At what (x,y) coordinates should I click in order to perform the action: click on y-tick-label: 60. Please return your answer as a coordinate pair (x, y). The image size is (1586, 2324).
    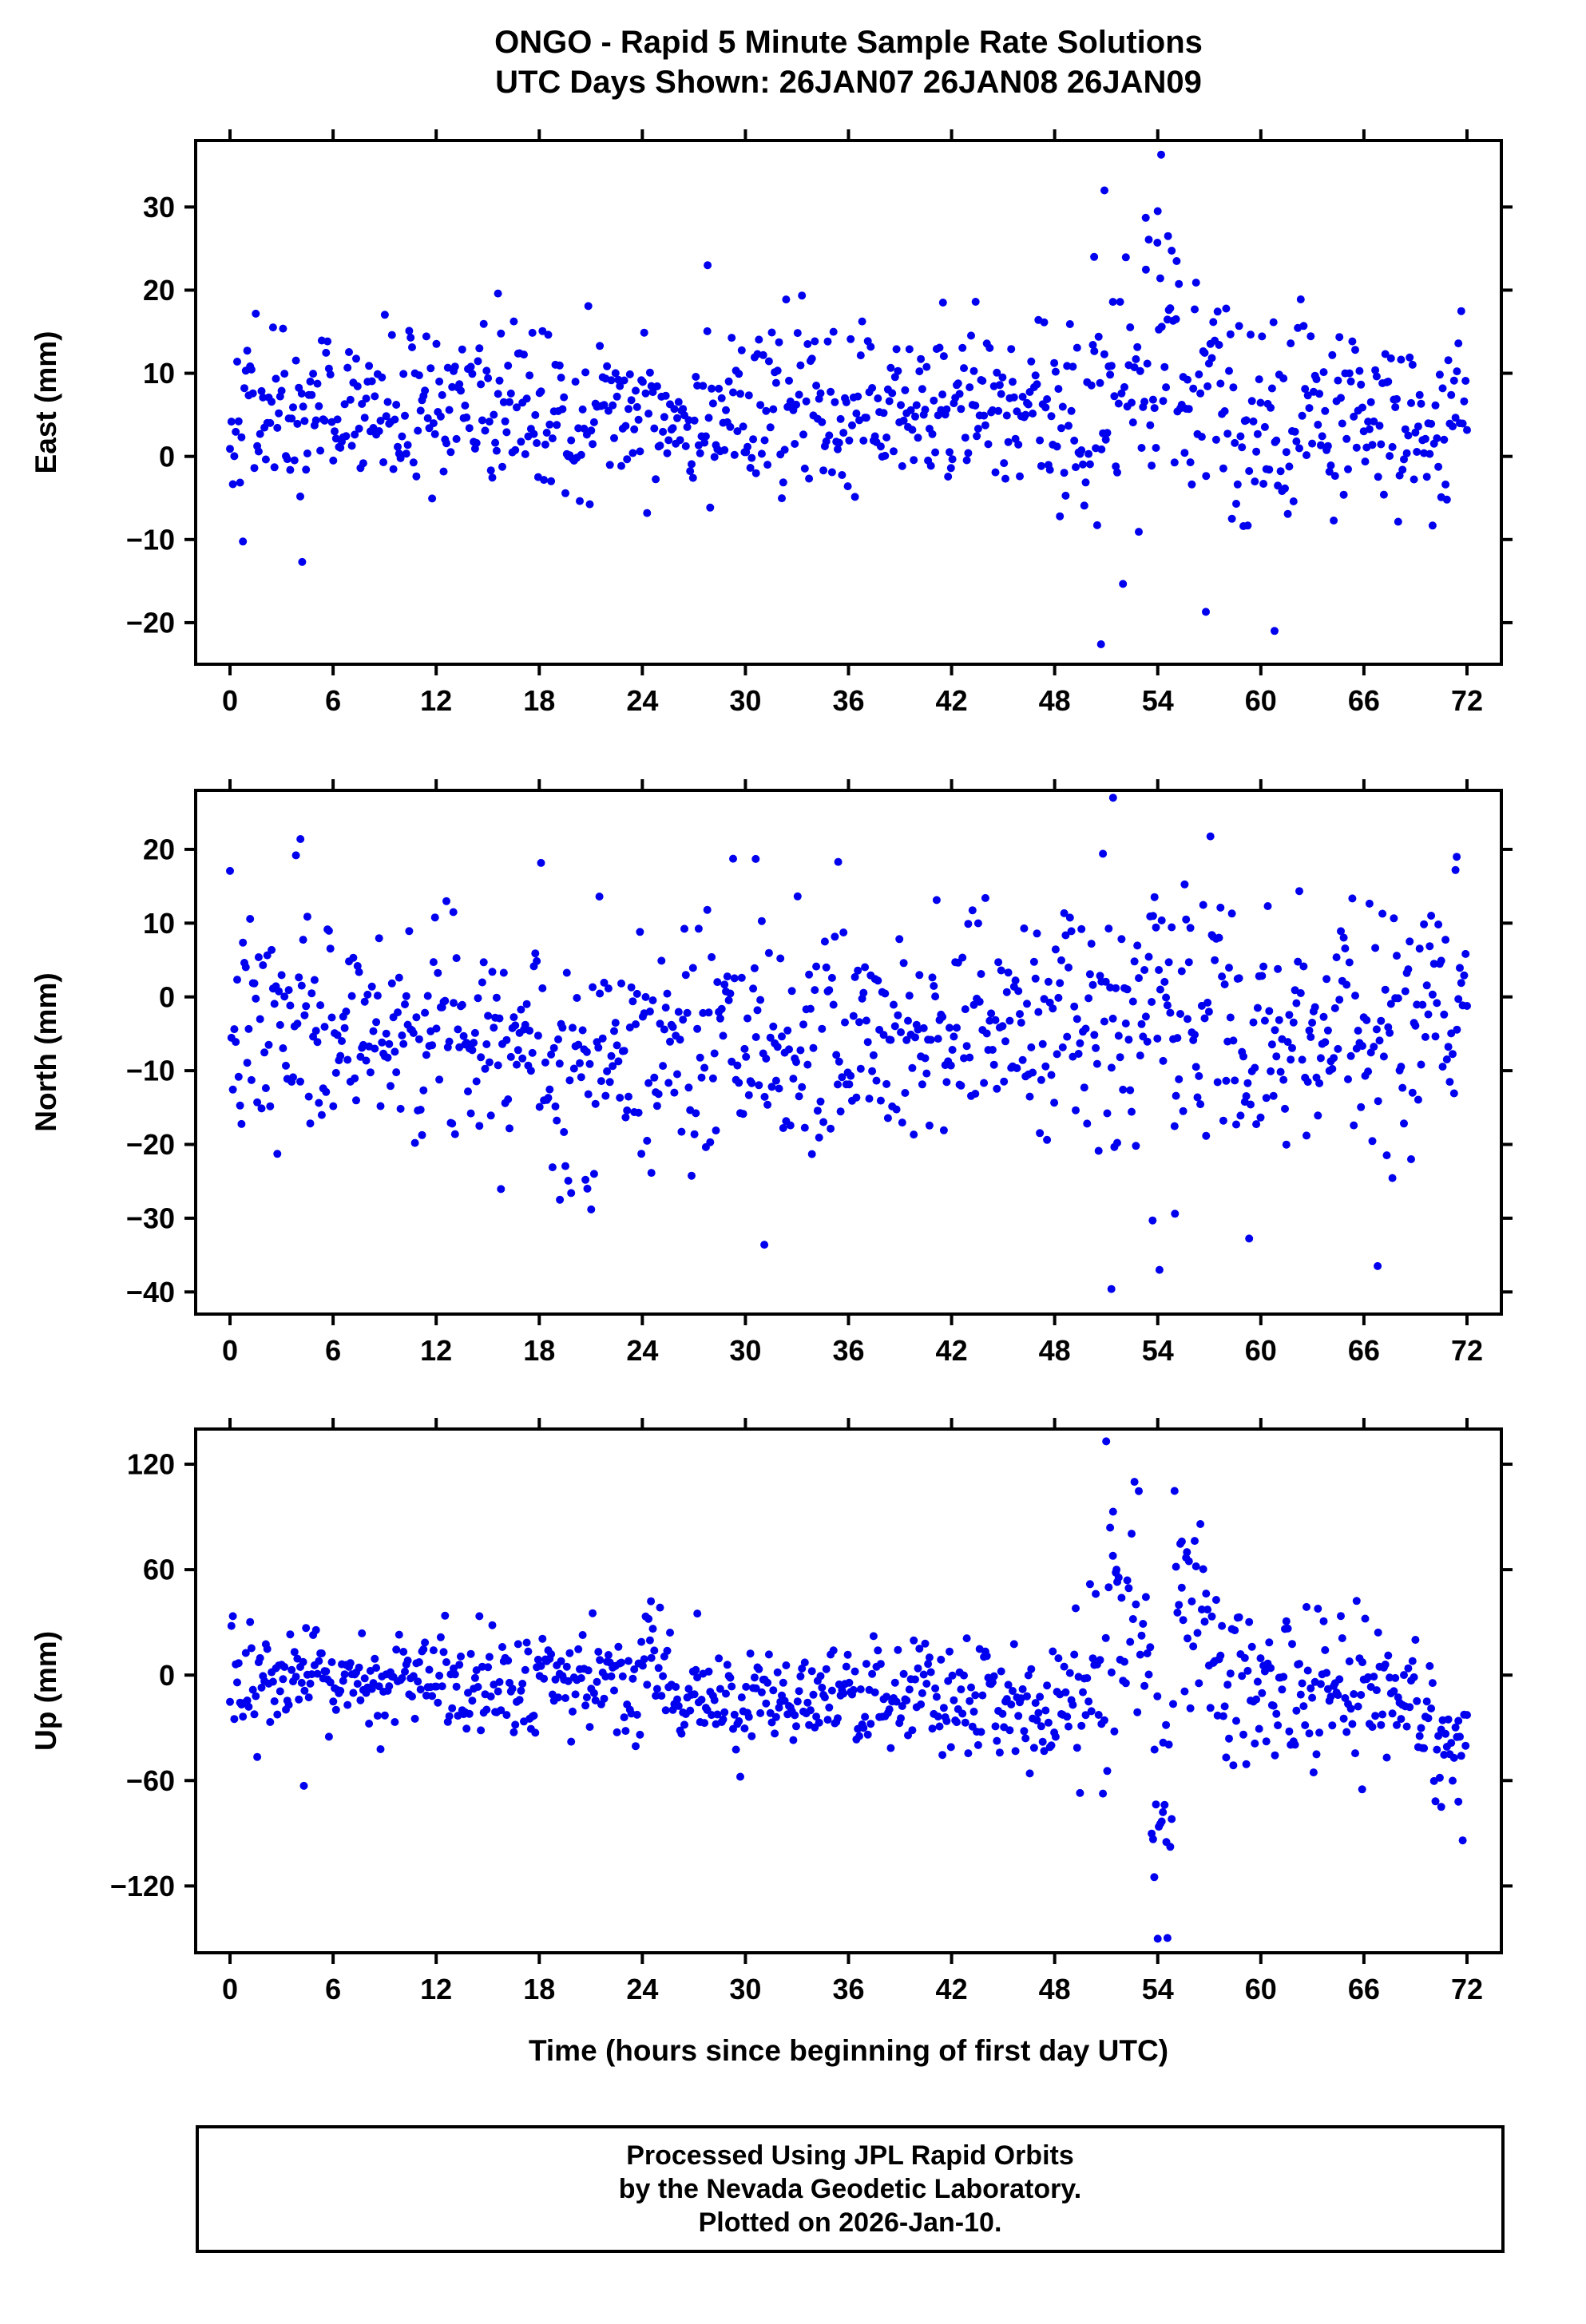
    Looking at the image, I should click on (159, 1570).